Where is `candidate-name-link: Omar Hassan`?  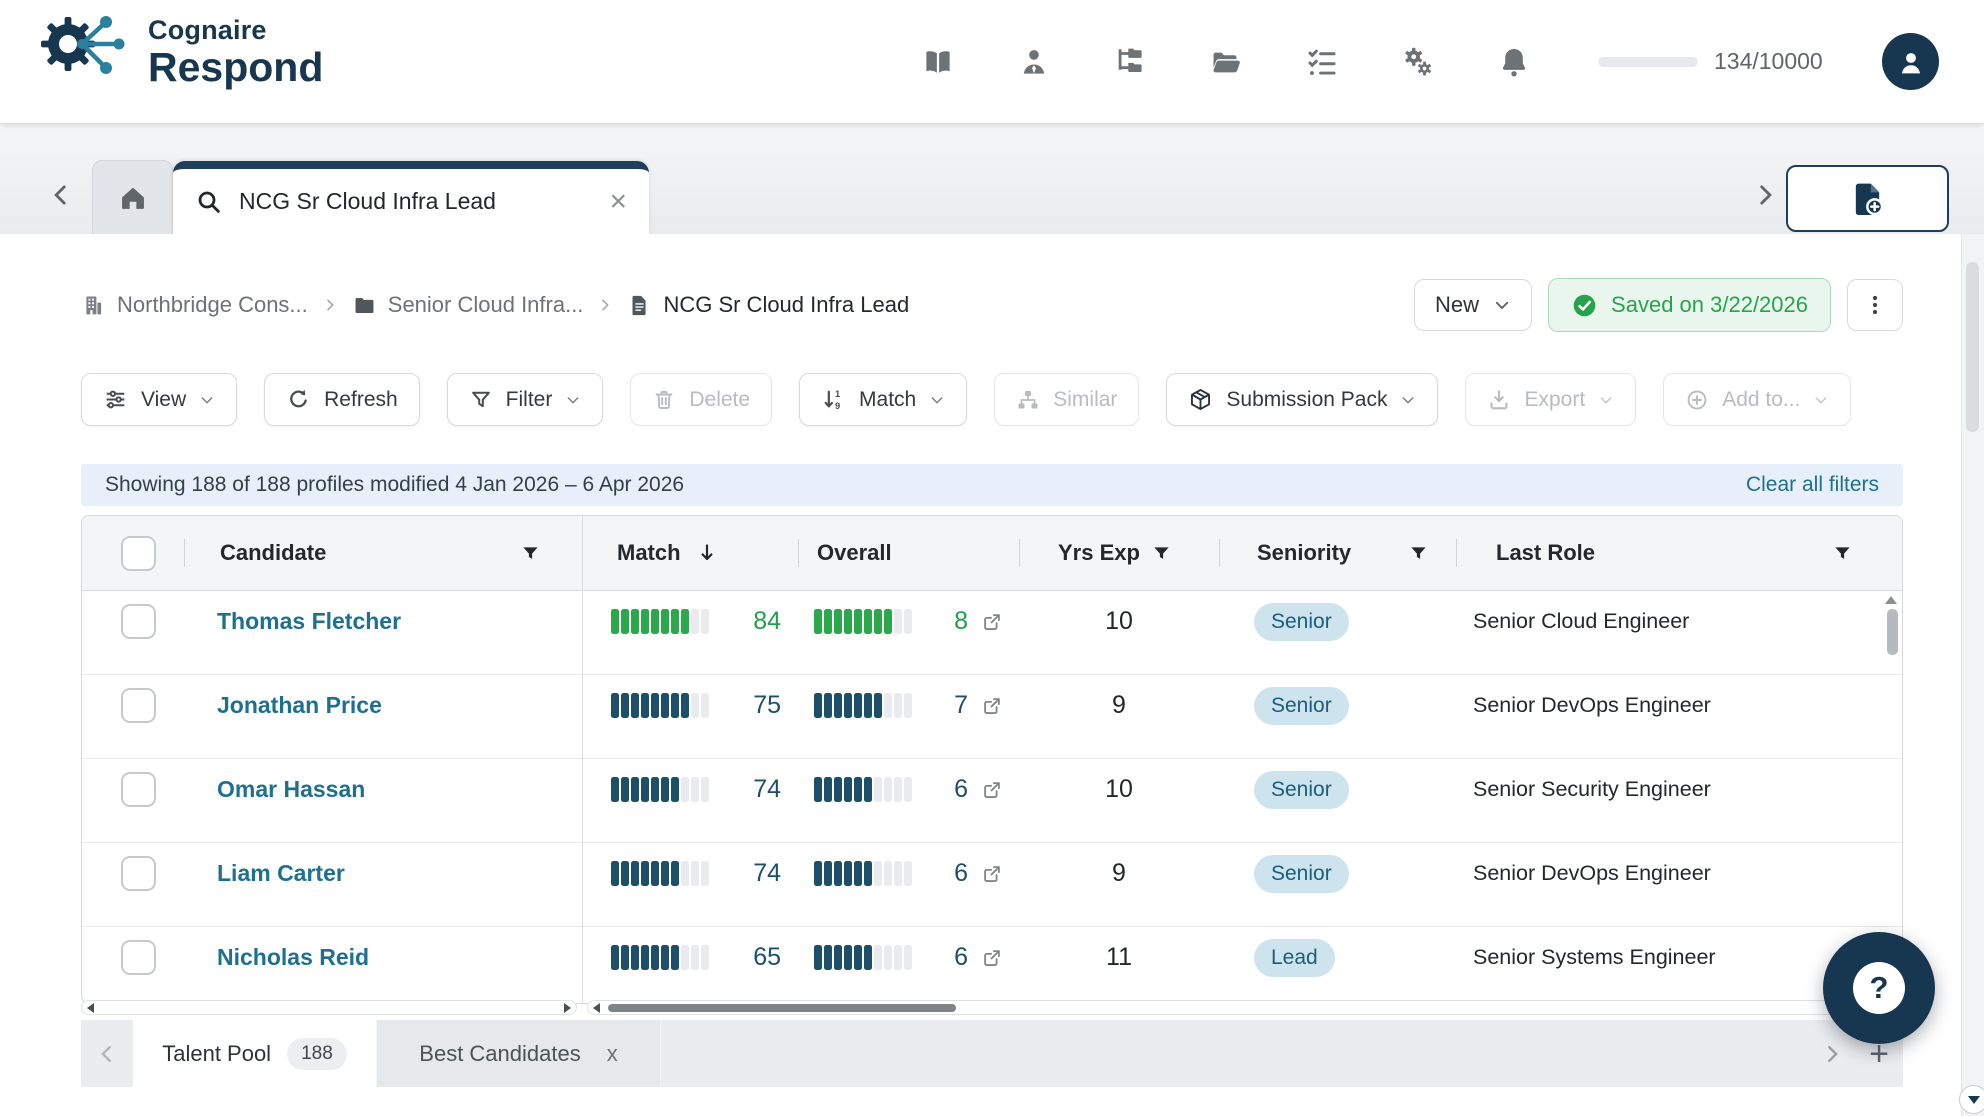 candidate-name-link: Omar Hassan is located at coordinates (291, 789).